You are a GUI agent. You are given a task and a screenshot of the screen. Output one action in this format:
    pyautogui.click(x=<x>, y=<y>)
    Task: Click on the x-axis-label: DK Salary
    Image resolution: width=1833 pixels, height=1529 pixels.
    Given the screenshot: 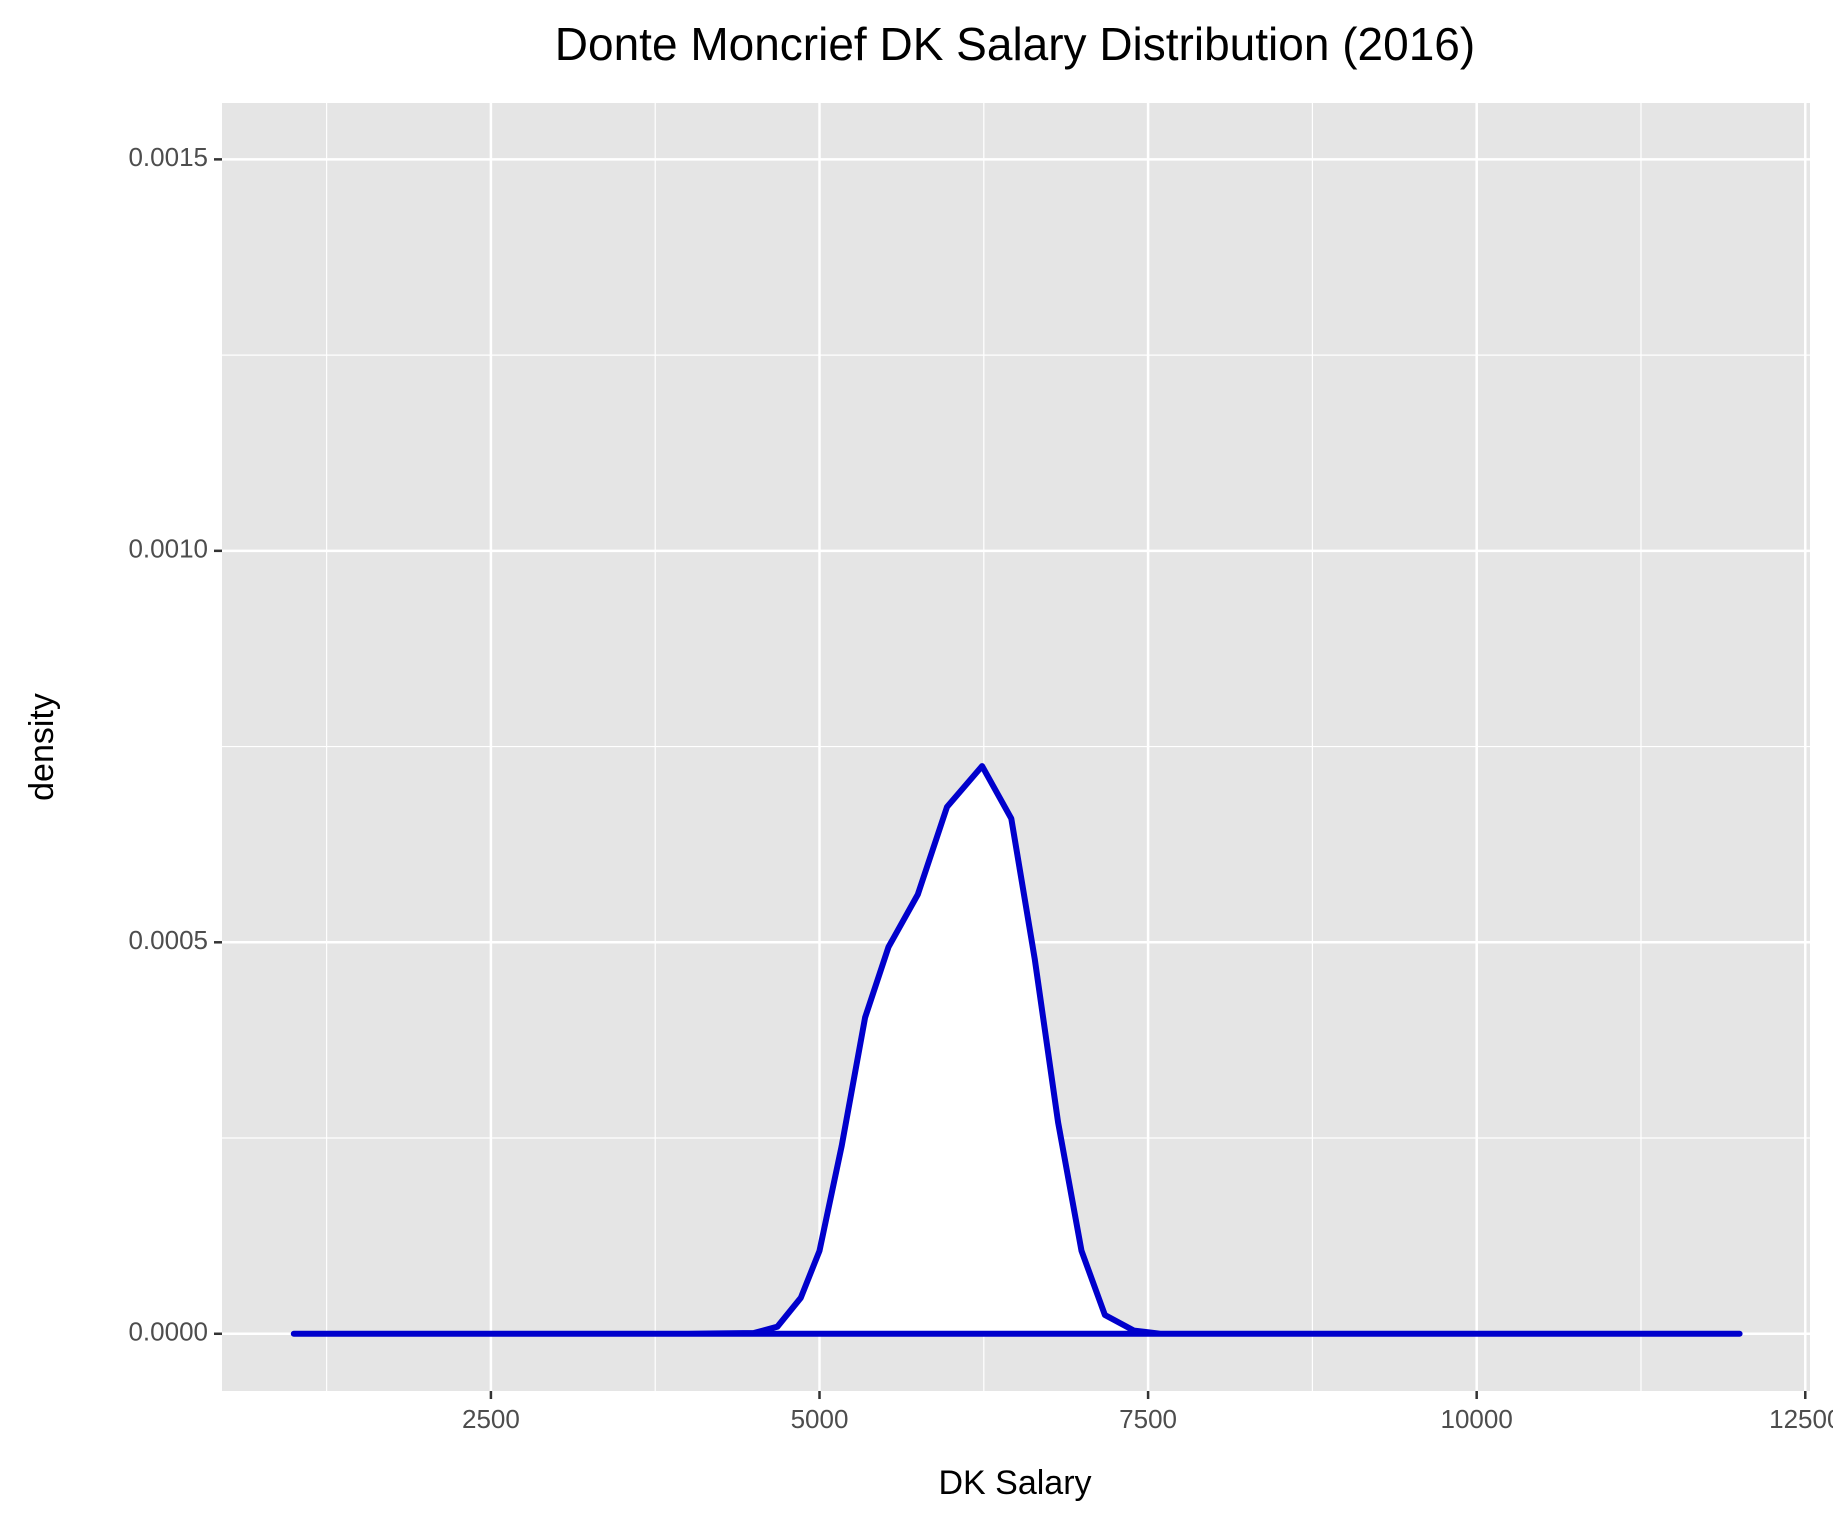 What is the action you would take?
    pyautogui.click(x=1014, y=1483)
    